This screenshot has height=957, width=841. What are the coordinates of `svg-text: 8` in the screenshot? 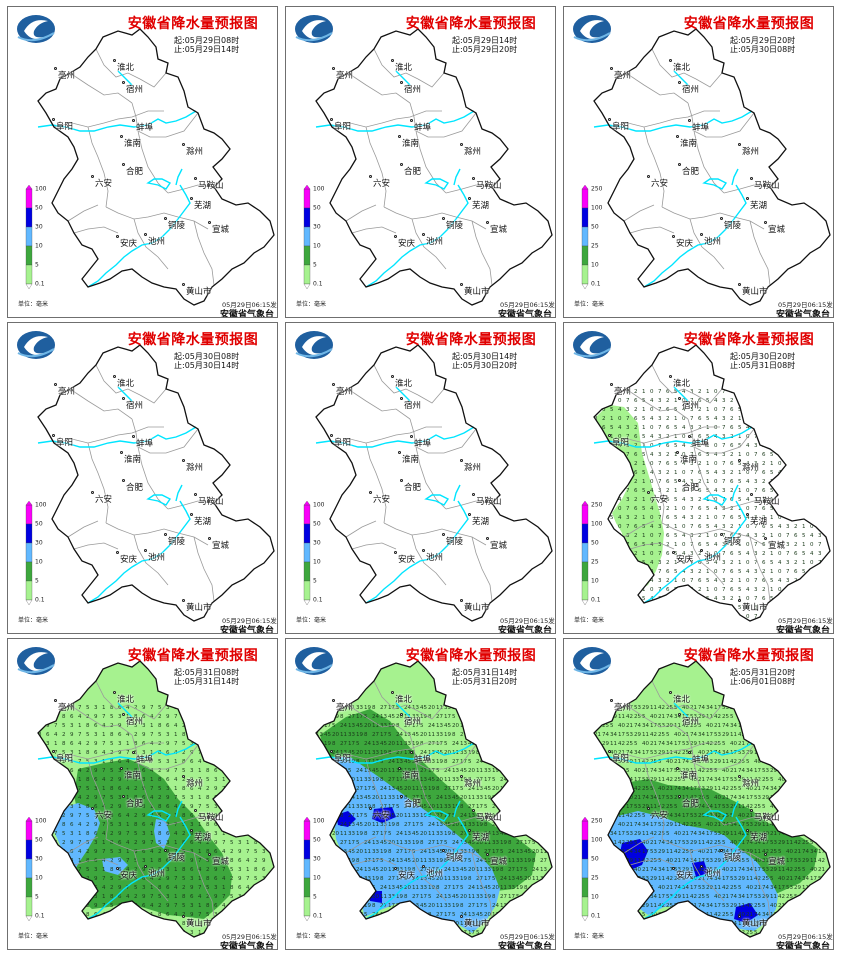 It's located at (40, 789).